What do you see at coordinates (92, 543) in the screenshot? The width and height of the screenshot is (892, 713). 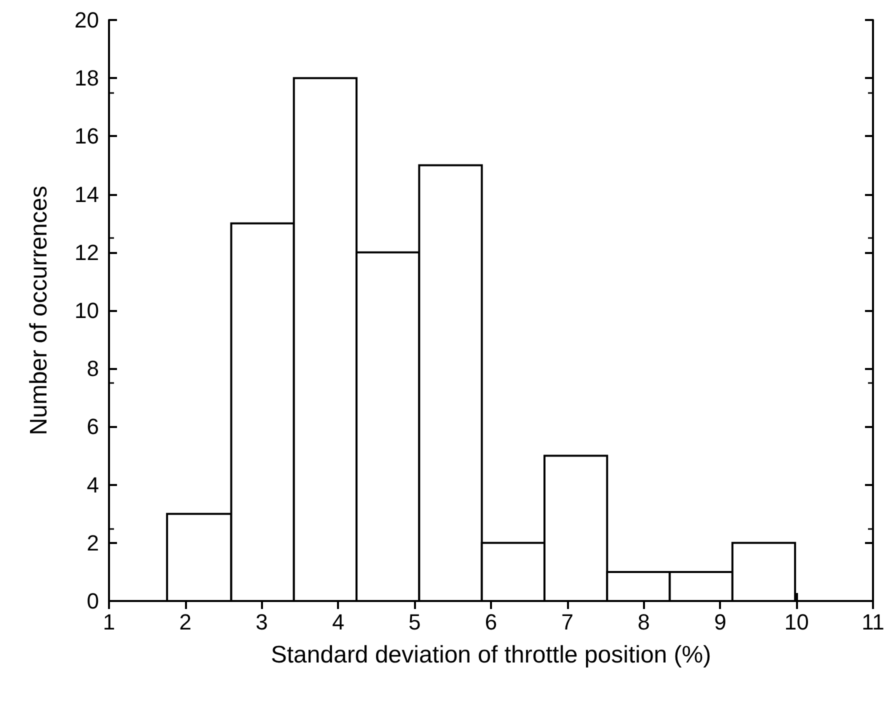 I see `y-tick-label: 2` at bounding box center [92, 543].